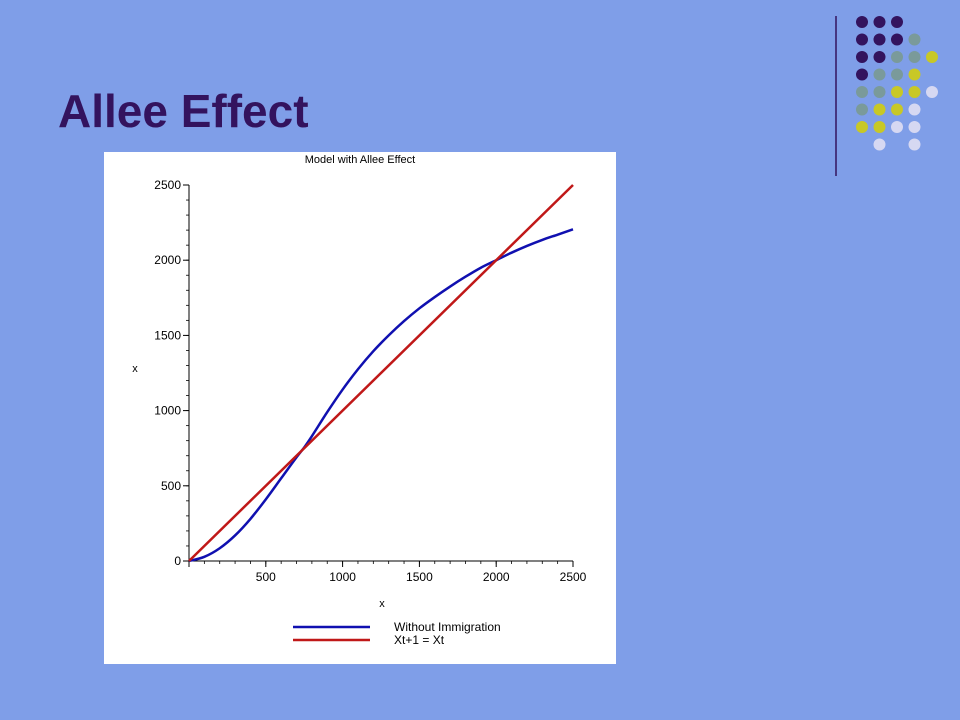 The height and width of the screenshot is (720, 960). What do you see at coordinates (167, 185) in the screenshot?
I see `y-tick-label: 2500` at bounding box center [167, 185].